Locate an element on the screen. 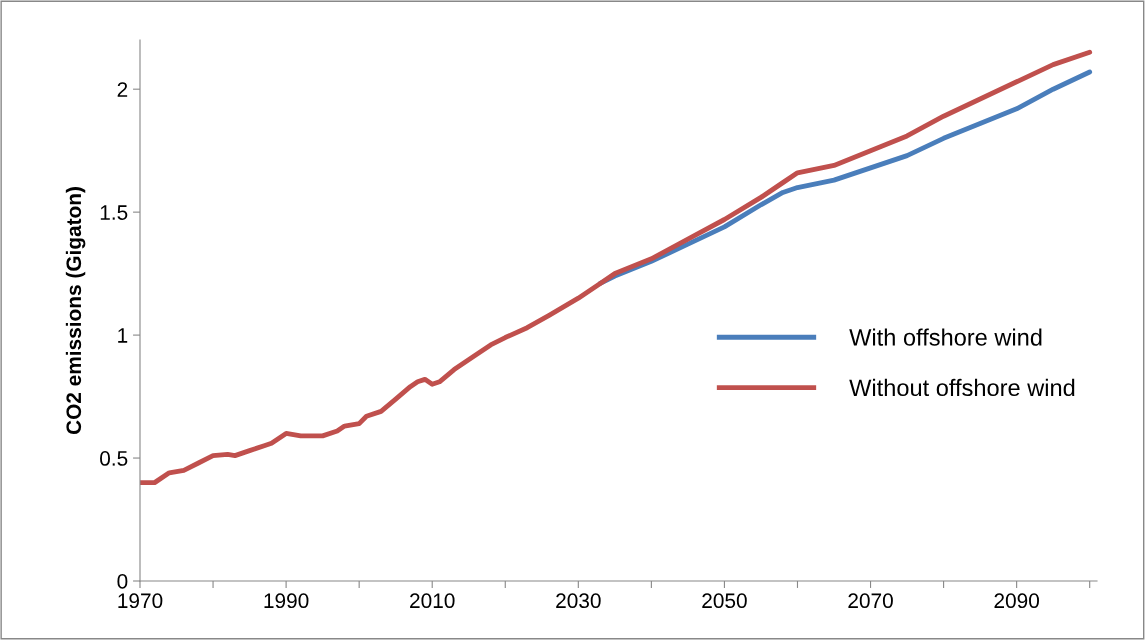  x-tick-label: 1990 is located at coordinates (286, 601).